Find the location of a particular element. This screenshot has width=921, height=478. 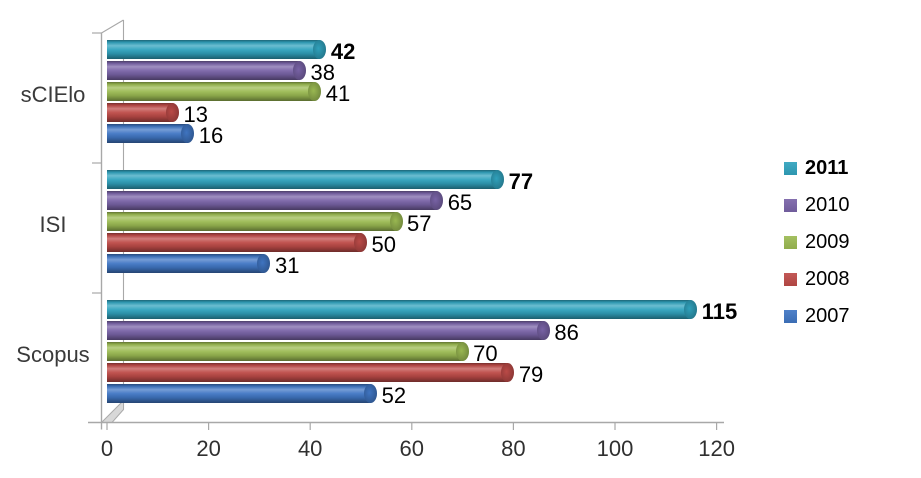

category-label-Scopus: Scopus is located at coordinates (53, 354).